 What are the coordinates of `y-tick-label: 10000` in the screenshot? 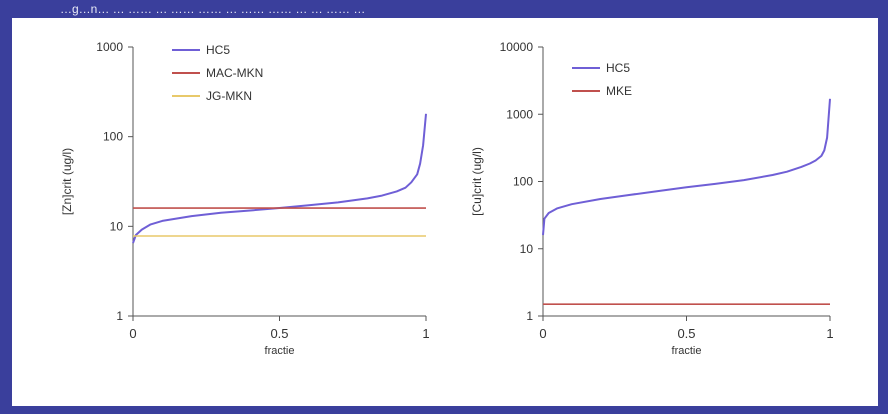 It's located at (517, 47).